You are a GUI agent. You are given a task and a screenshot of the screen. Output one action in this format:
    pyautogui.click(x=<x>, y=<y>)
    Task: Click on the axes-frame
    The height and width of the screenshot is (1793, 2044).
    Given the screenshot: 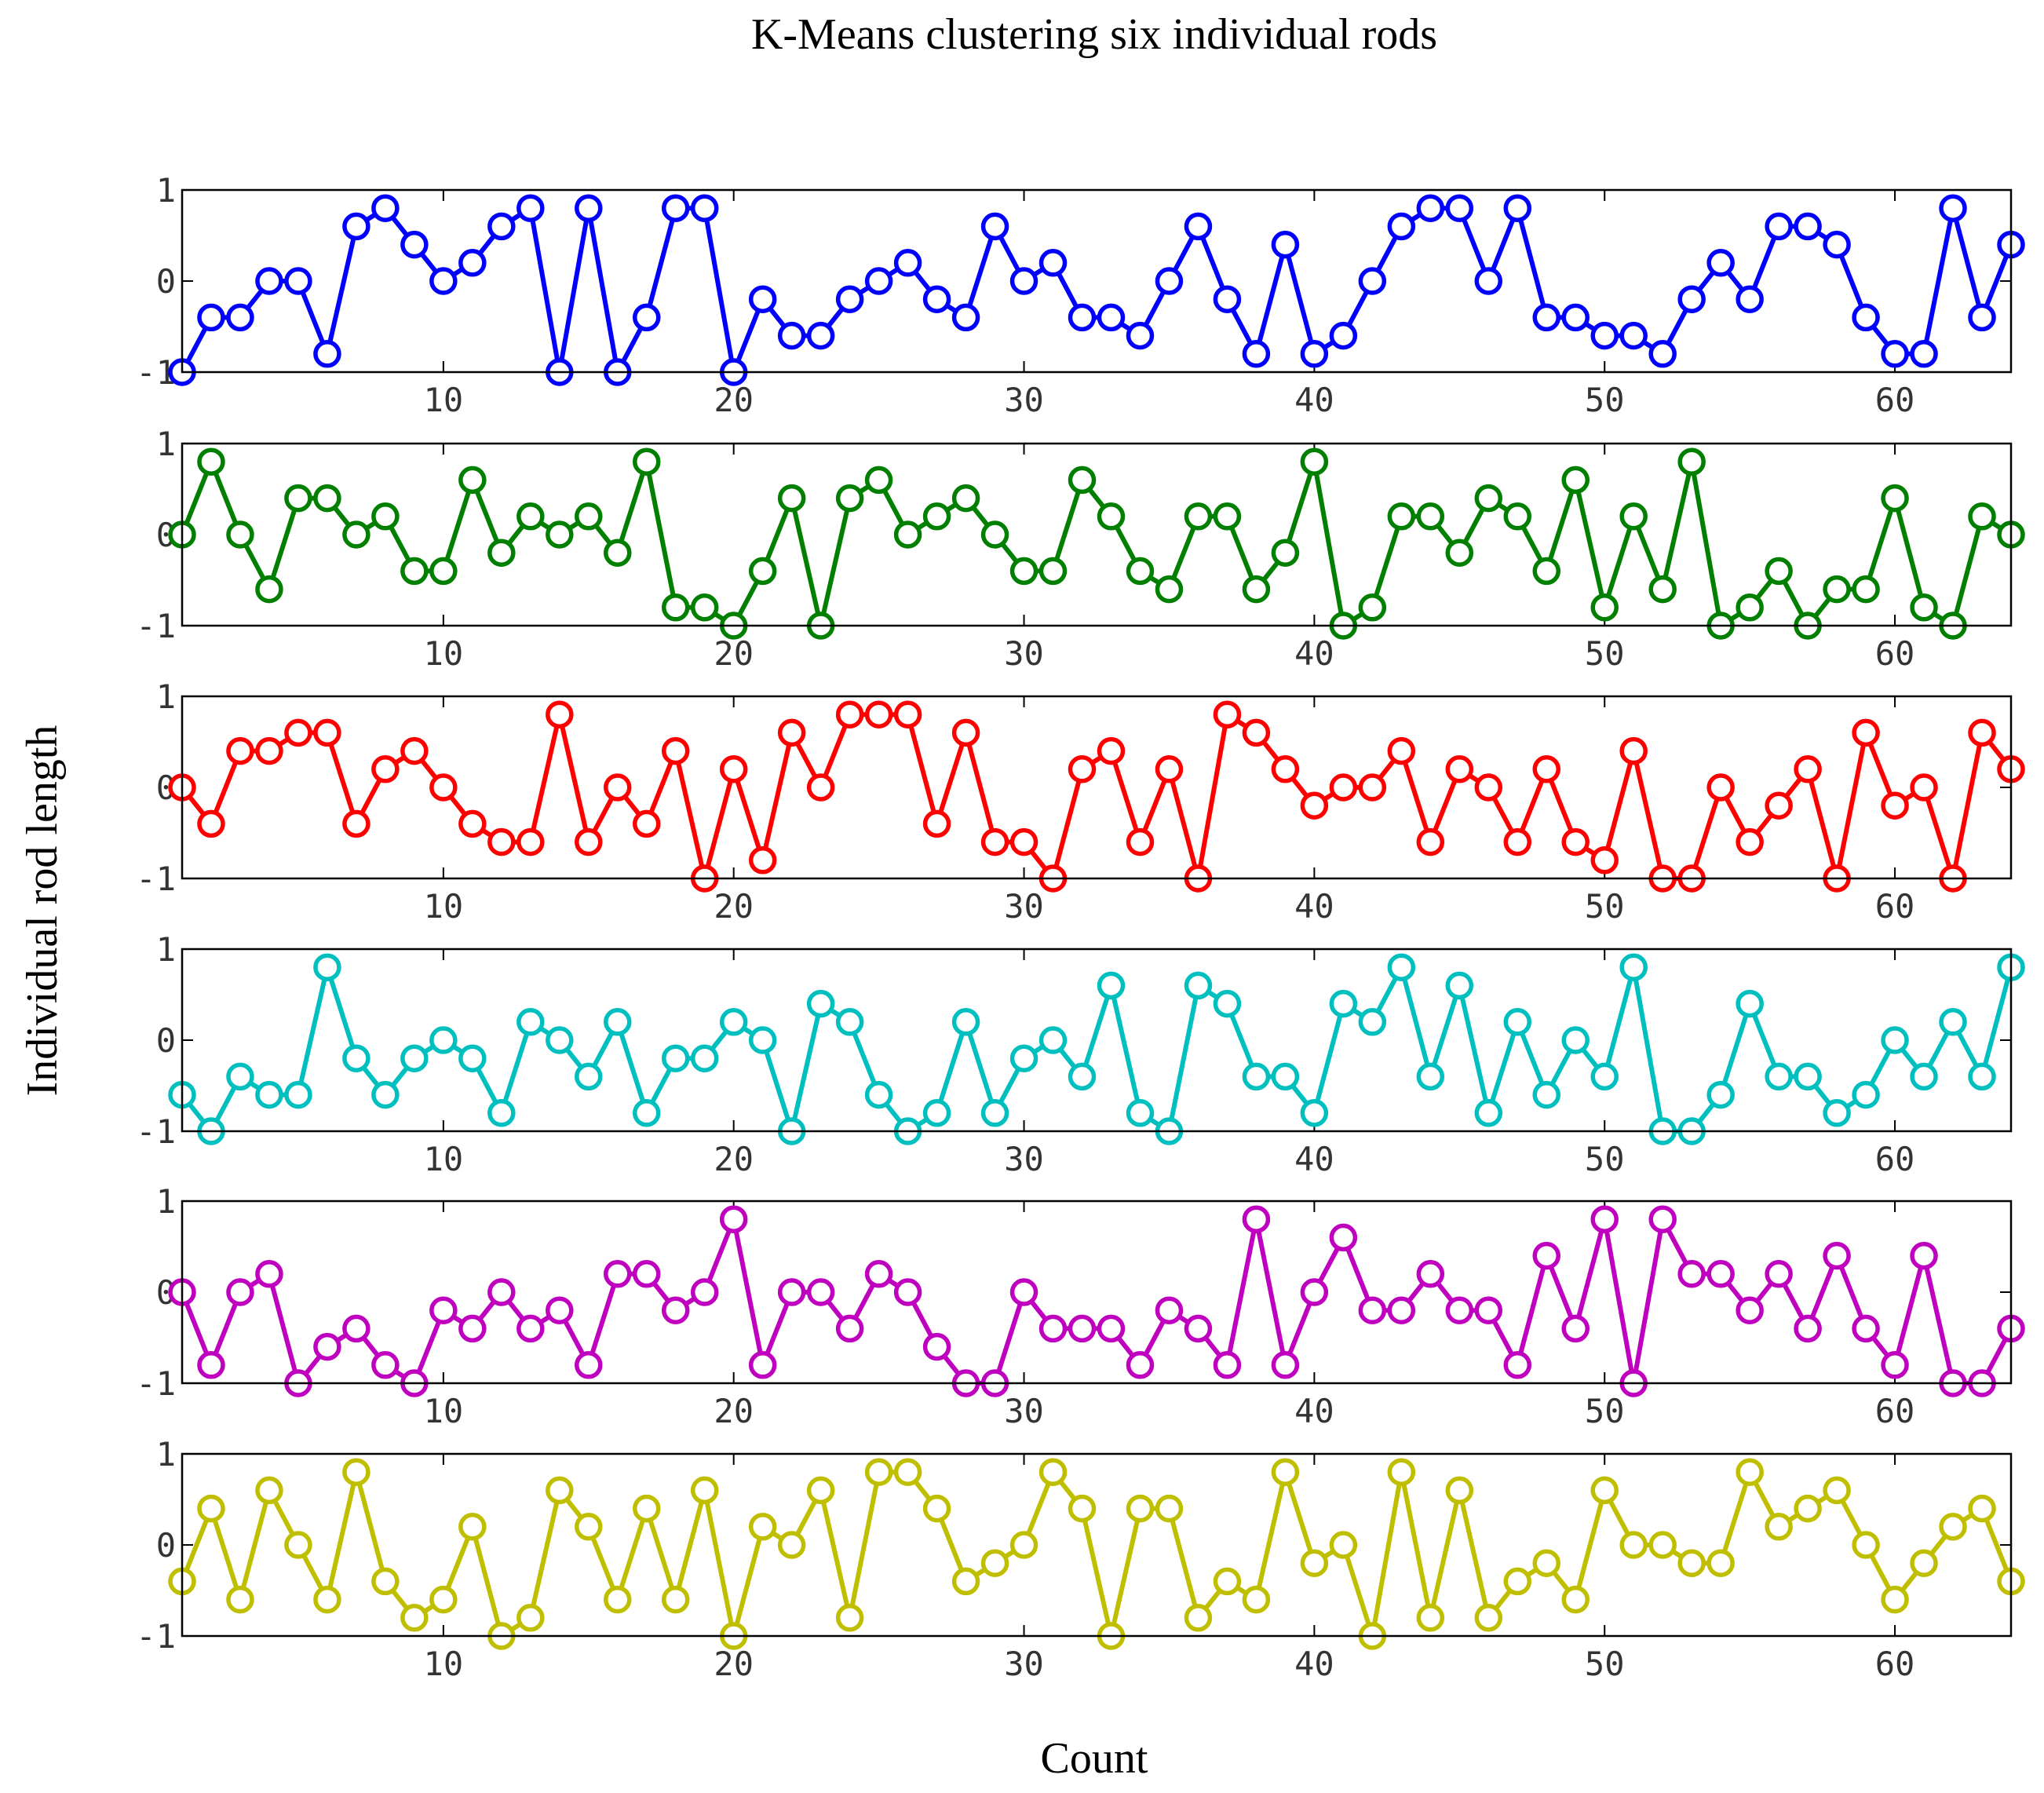 What is the action you would take?
    pyautogui.click(x=1097, y=281)
    